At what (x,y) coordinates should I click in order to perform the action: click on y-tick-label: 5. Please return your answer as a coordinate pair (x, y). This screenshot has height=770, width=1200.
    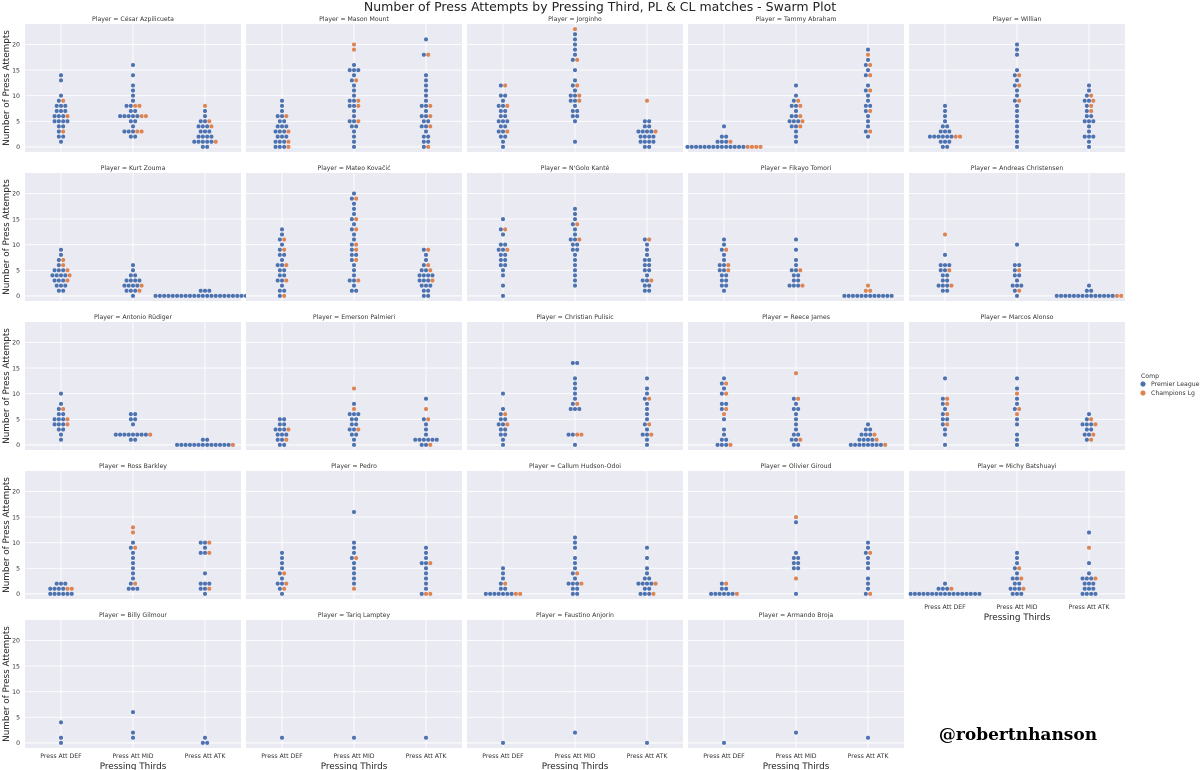
    Looking at the image, I should click on (18, 568).